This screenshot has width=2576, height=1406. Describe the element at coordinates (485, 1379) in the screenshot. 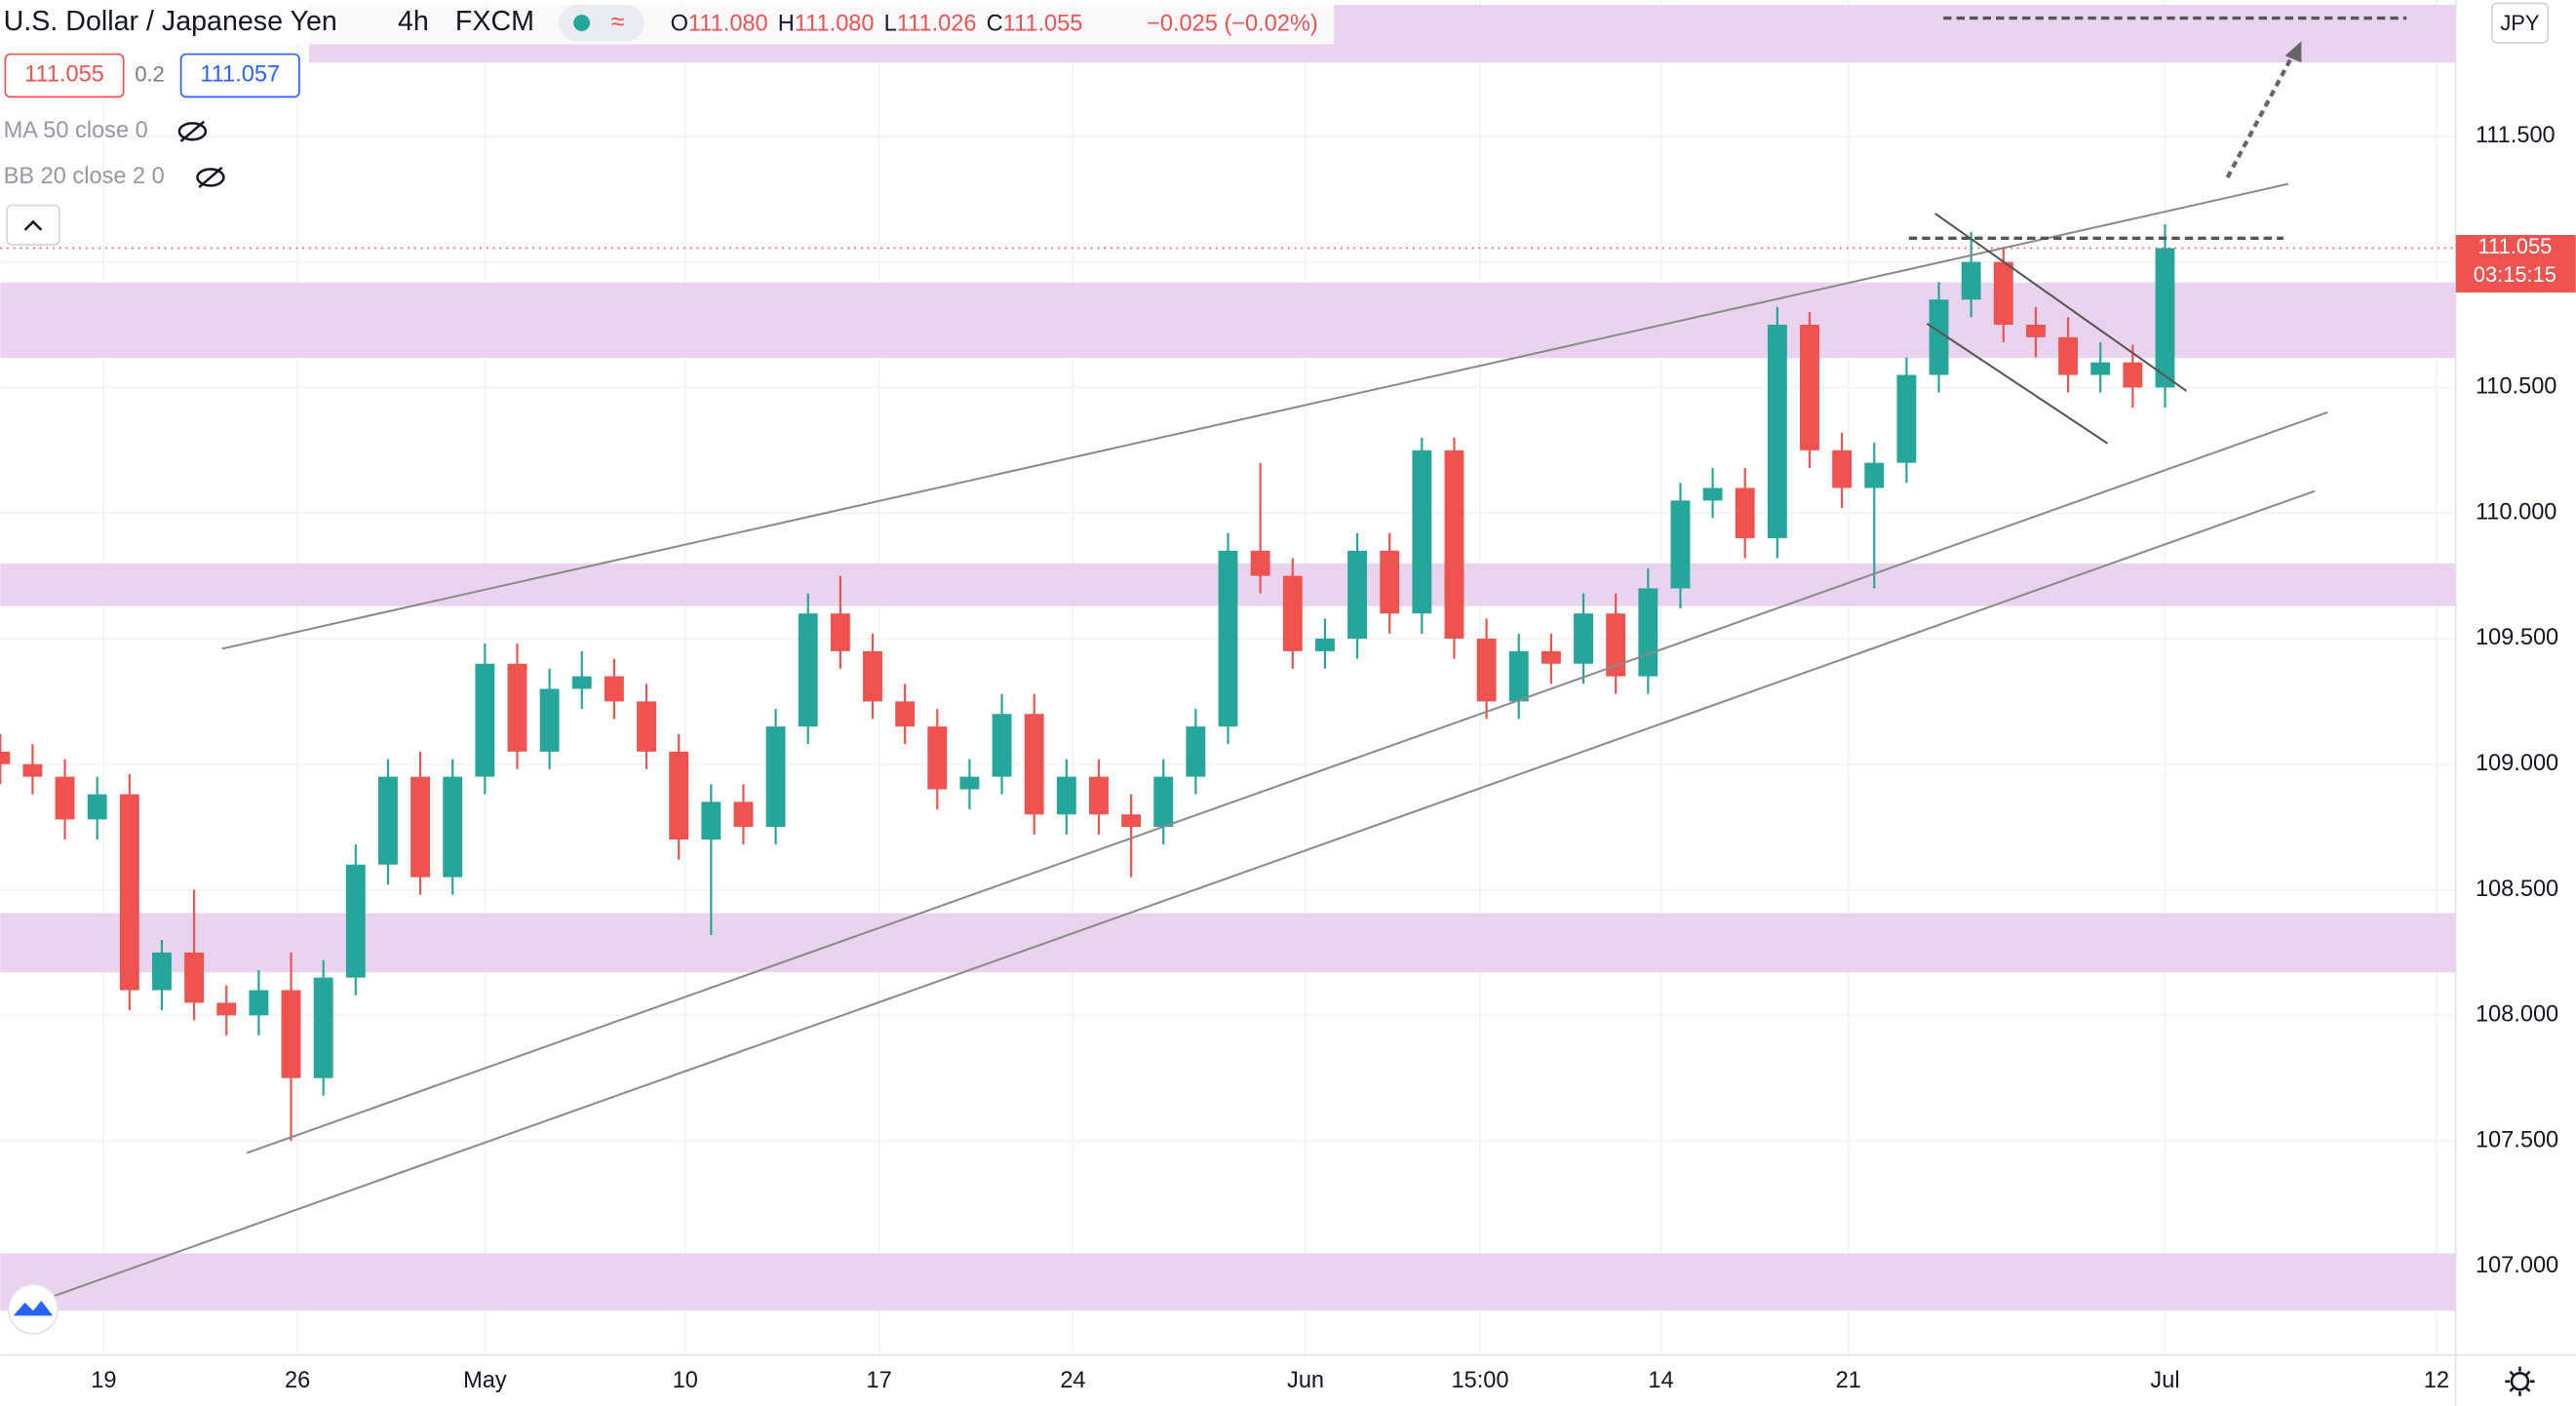

I see `x-tick-label: May` at that location.